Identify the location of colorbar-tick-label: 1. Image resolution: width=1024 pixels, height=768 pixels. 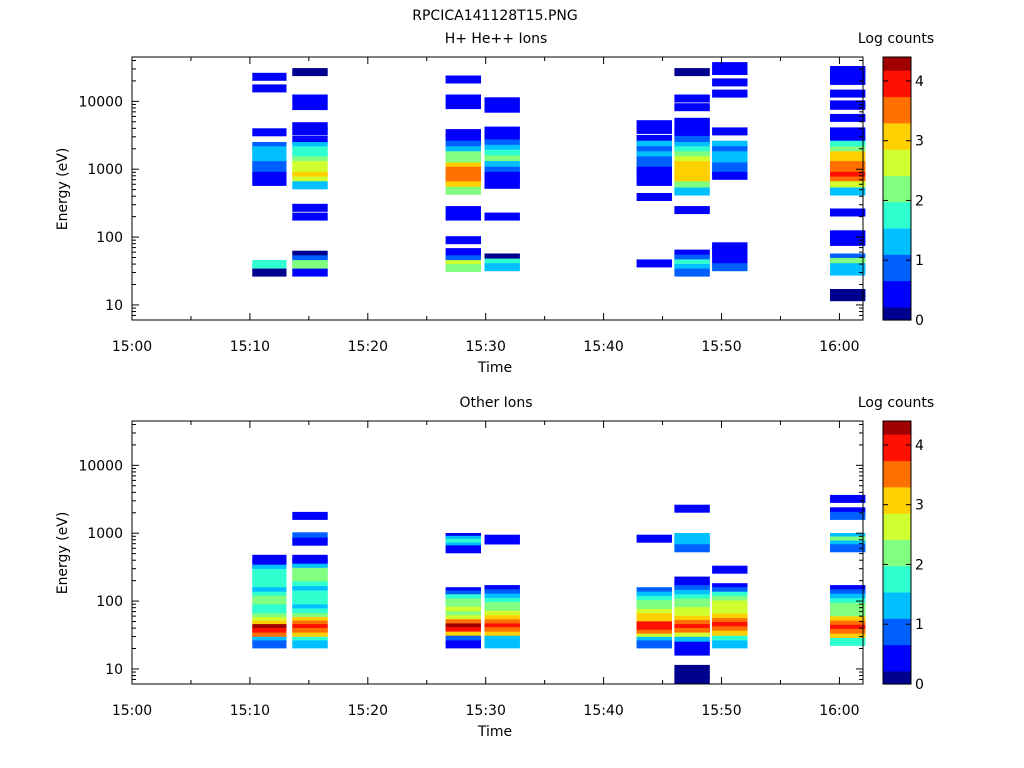
(919, 625).